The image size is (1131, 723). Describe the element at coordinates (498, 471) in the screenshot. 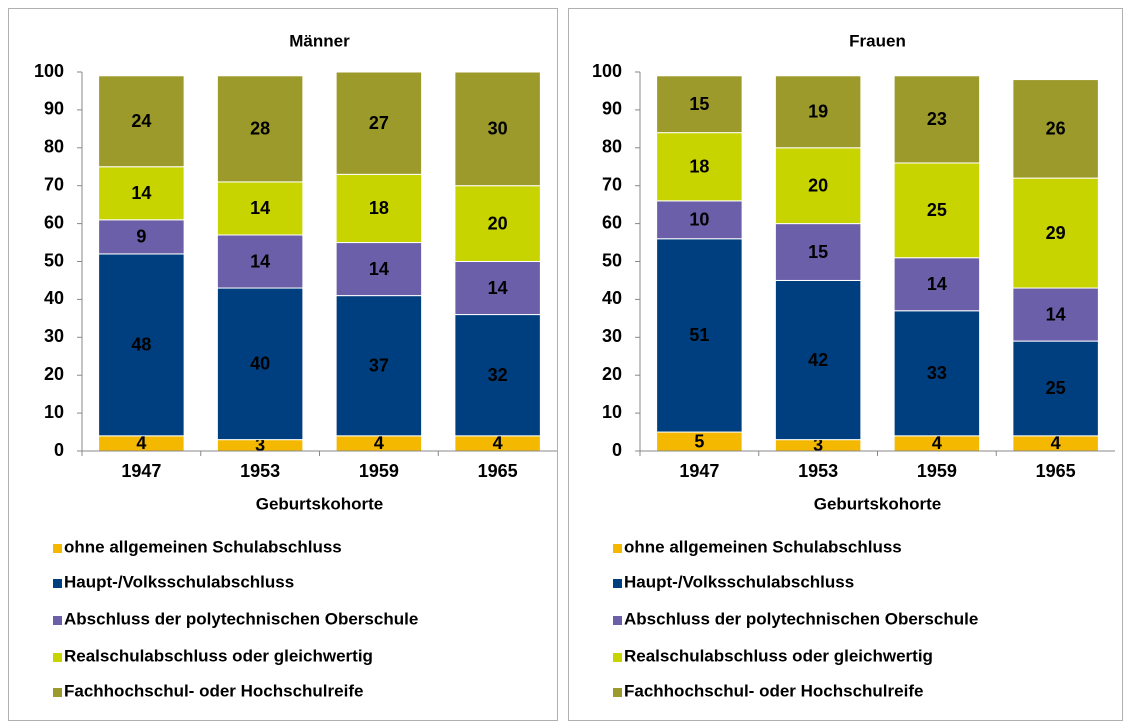

I see `x-tick-label: 1965` at that location.